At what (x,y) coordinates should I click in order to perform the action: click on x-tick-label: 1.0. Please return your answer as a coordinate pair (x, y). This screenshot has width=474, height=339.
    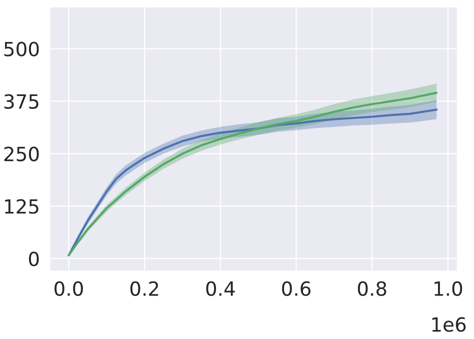
    Looking at the image, I should click on (448, 288).